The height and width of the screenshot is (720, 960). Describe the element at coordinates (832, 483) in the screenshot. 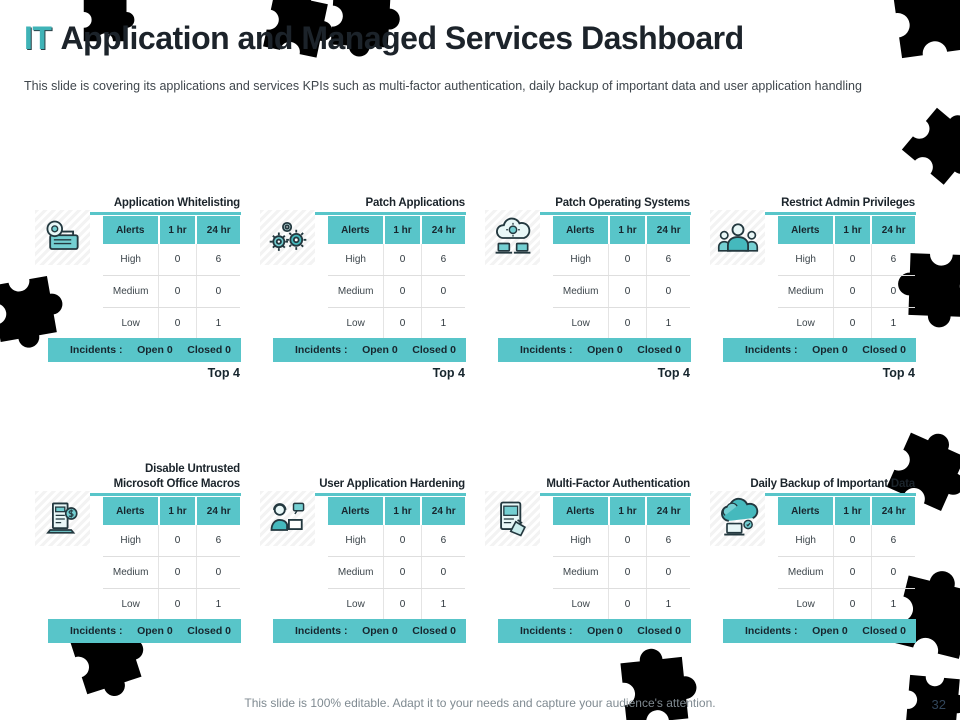

I see `panel-title-line1: Daily Backup of Important Data` at that location.